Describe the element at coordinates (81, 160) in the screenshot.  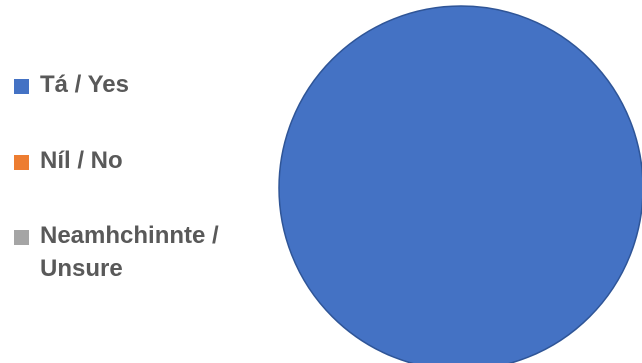
I see `legend-label-no: Níl / No` at that location.